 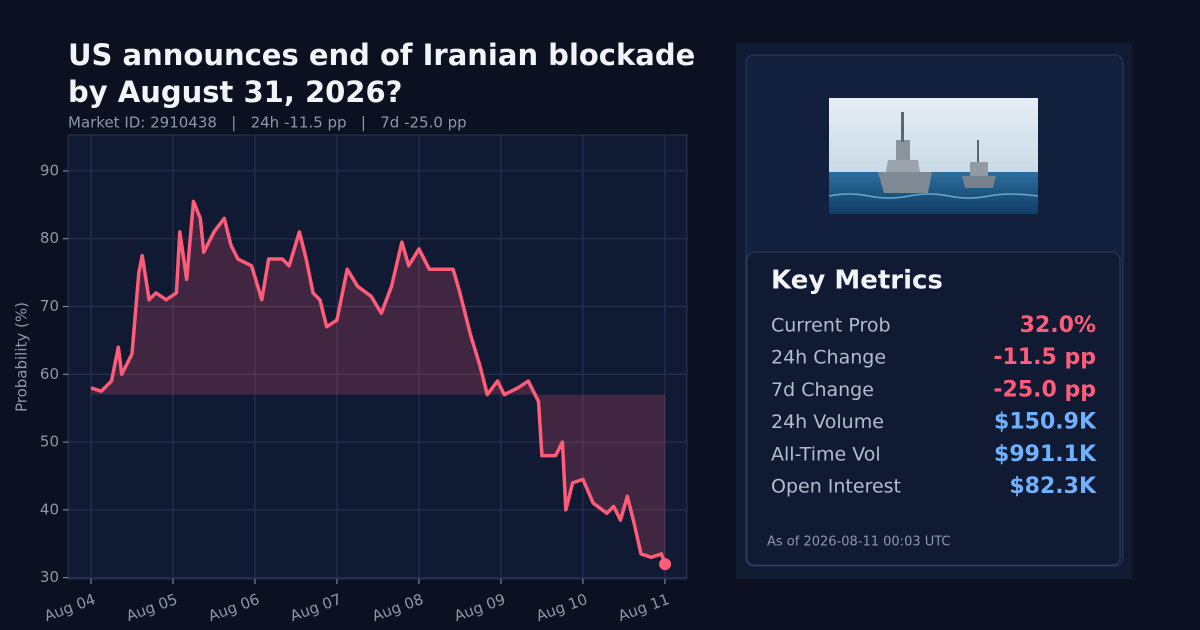 What do you see at coordinates (1044, 357) in the screenshot?
I see `metric-value: -11.5 pp` at bounding box center [1044, 357].